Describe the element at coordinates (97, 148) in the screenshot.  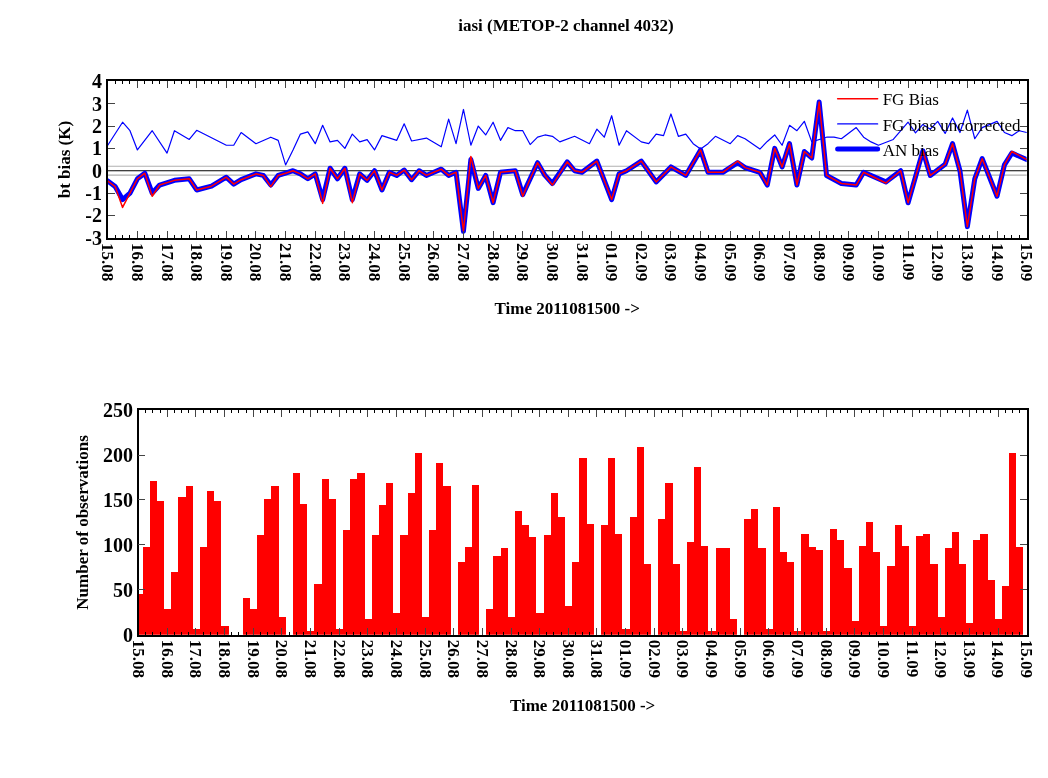
I see `y-tick-label: 1` at that location.